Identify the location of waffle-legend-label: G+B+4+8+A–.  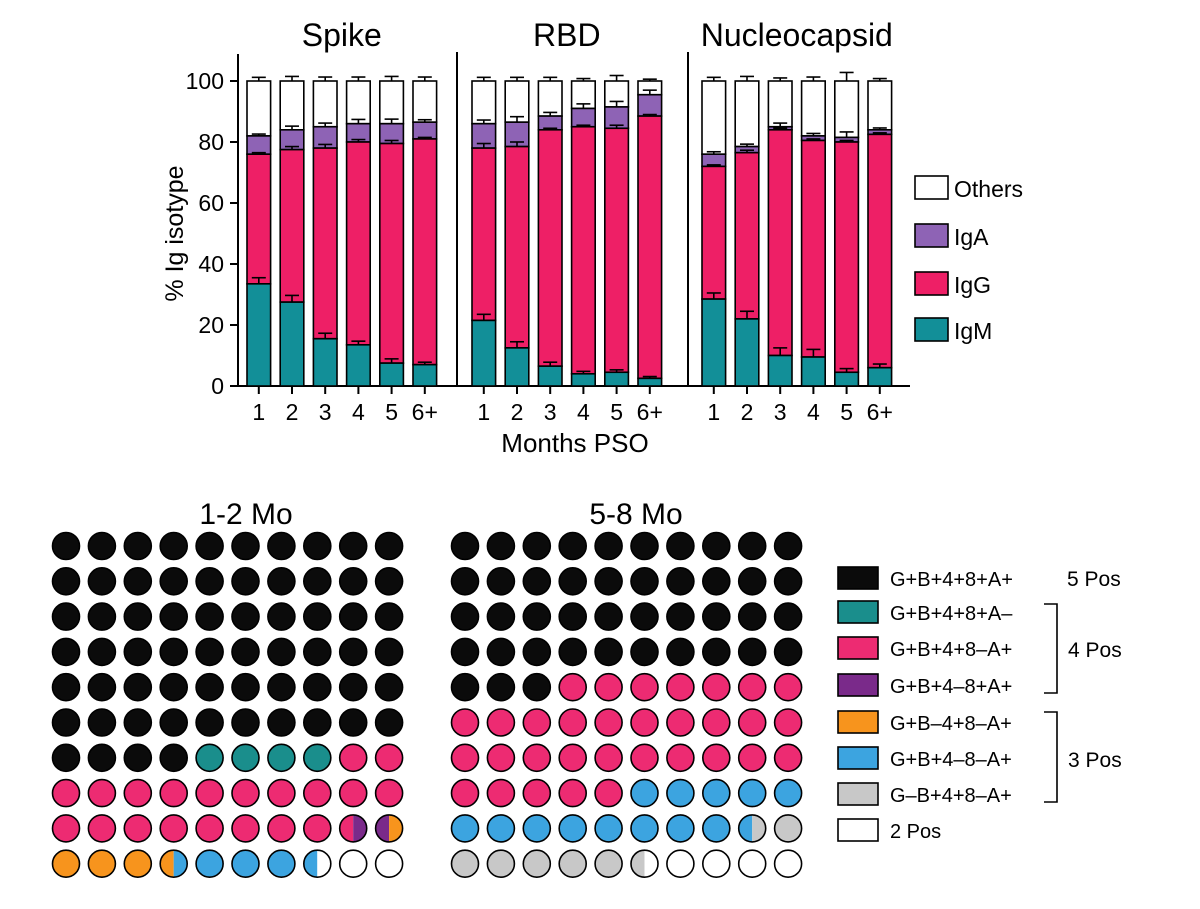
(951, 614).